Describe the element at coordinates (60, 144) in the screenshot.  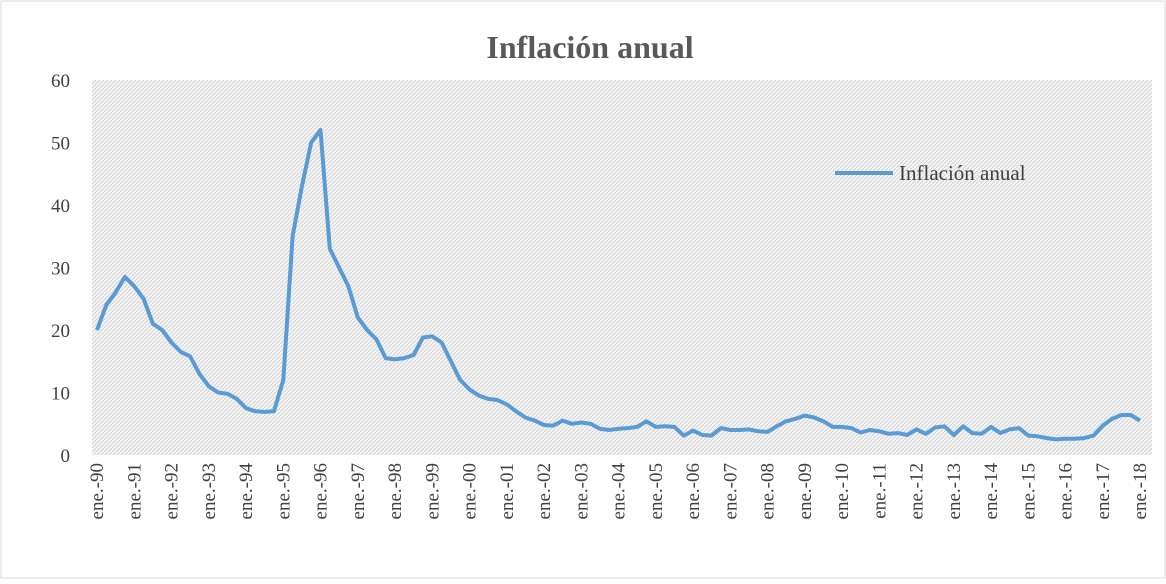
I see `y-tick-label: 50` at that location.